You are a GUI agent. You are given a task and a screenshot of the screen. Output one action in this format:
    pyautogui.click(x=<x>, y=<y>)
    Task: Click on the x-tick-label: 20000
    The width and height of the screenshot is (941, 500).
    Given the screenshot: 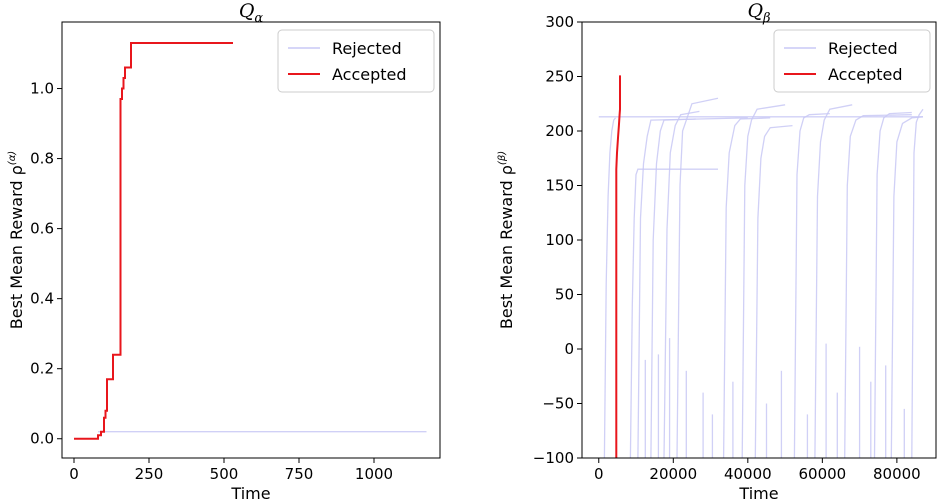 What is the action you would take?
    pyautogui.click(x=673, y=474)
    